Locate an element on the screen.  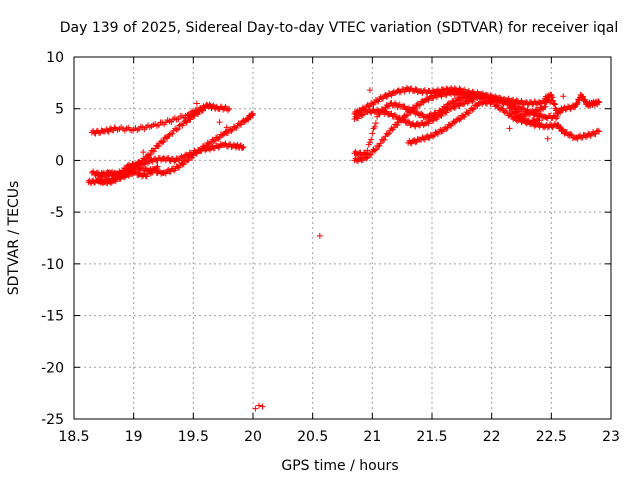
x-tick-label: 19.5 is located at coordinates (193, 437).